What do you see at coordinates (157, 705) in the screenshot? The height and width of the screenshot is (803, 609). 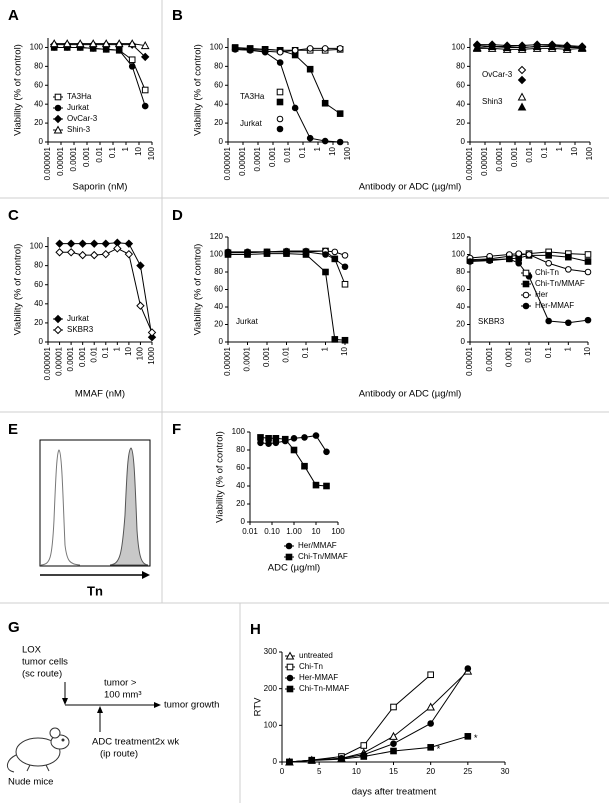 I see `arrow-head` at bounding box center [157, 705].